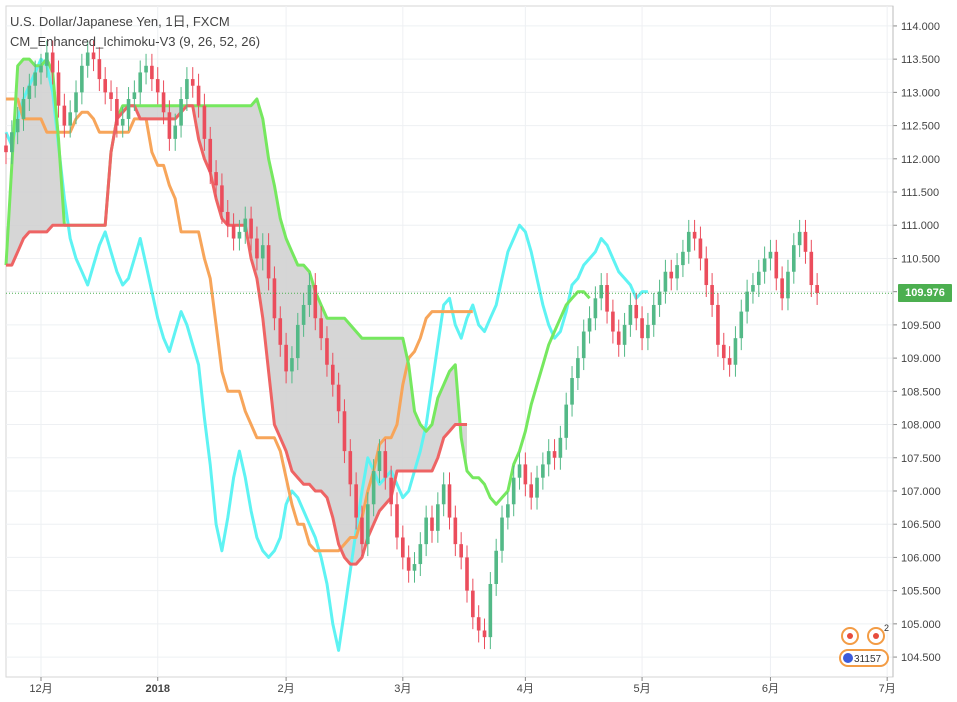 The image size is (957, 702). I want to click on y-tick-label: 108.000, so click(921, 426).